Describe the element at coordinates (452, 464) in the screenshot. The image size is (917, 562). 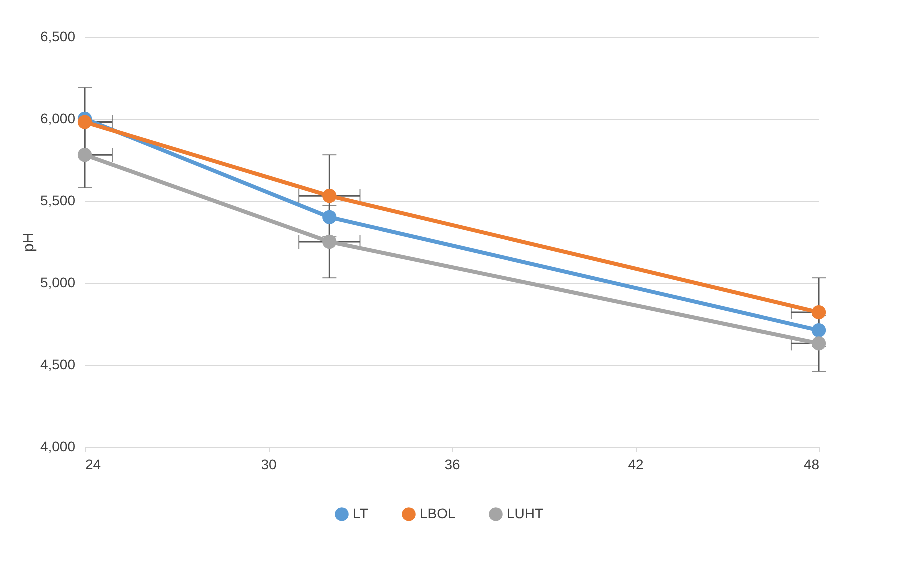
I see `x-tick-label: 36` at that location.